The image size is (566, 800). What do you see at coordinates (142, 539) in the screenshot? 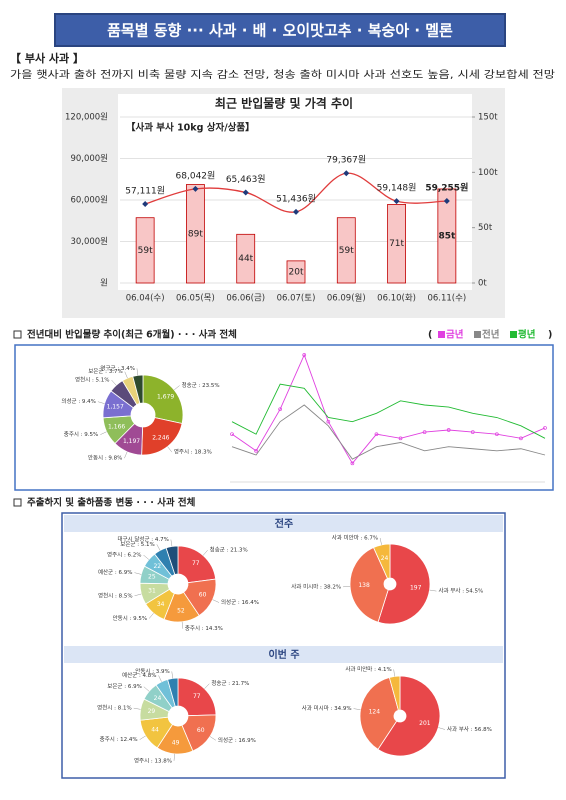
I see `slice-label: 대구시 달성군 : 4.7%` at bounding box center [142, 539].